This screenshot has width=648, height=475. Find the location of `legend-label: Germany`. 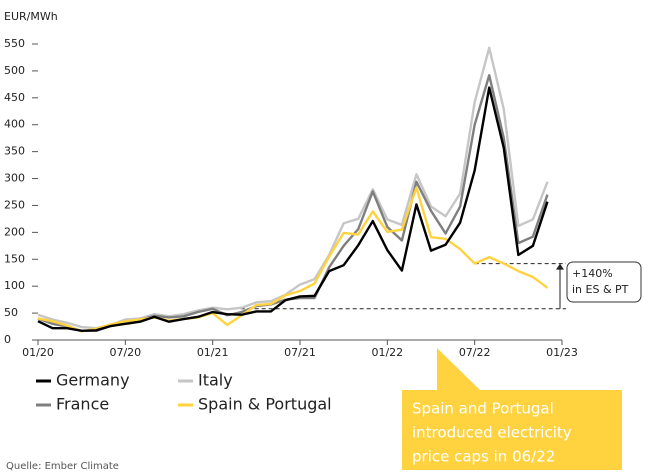

legend-label: Germany is located at coordinates (93, 380).